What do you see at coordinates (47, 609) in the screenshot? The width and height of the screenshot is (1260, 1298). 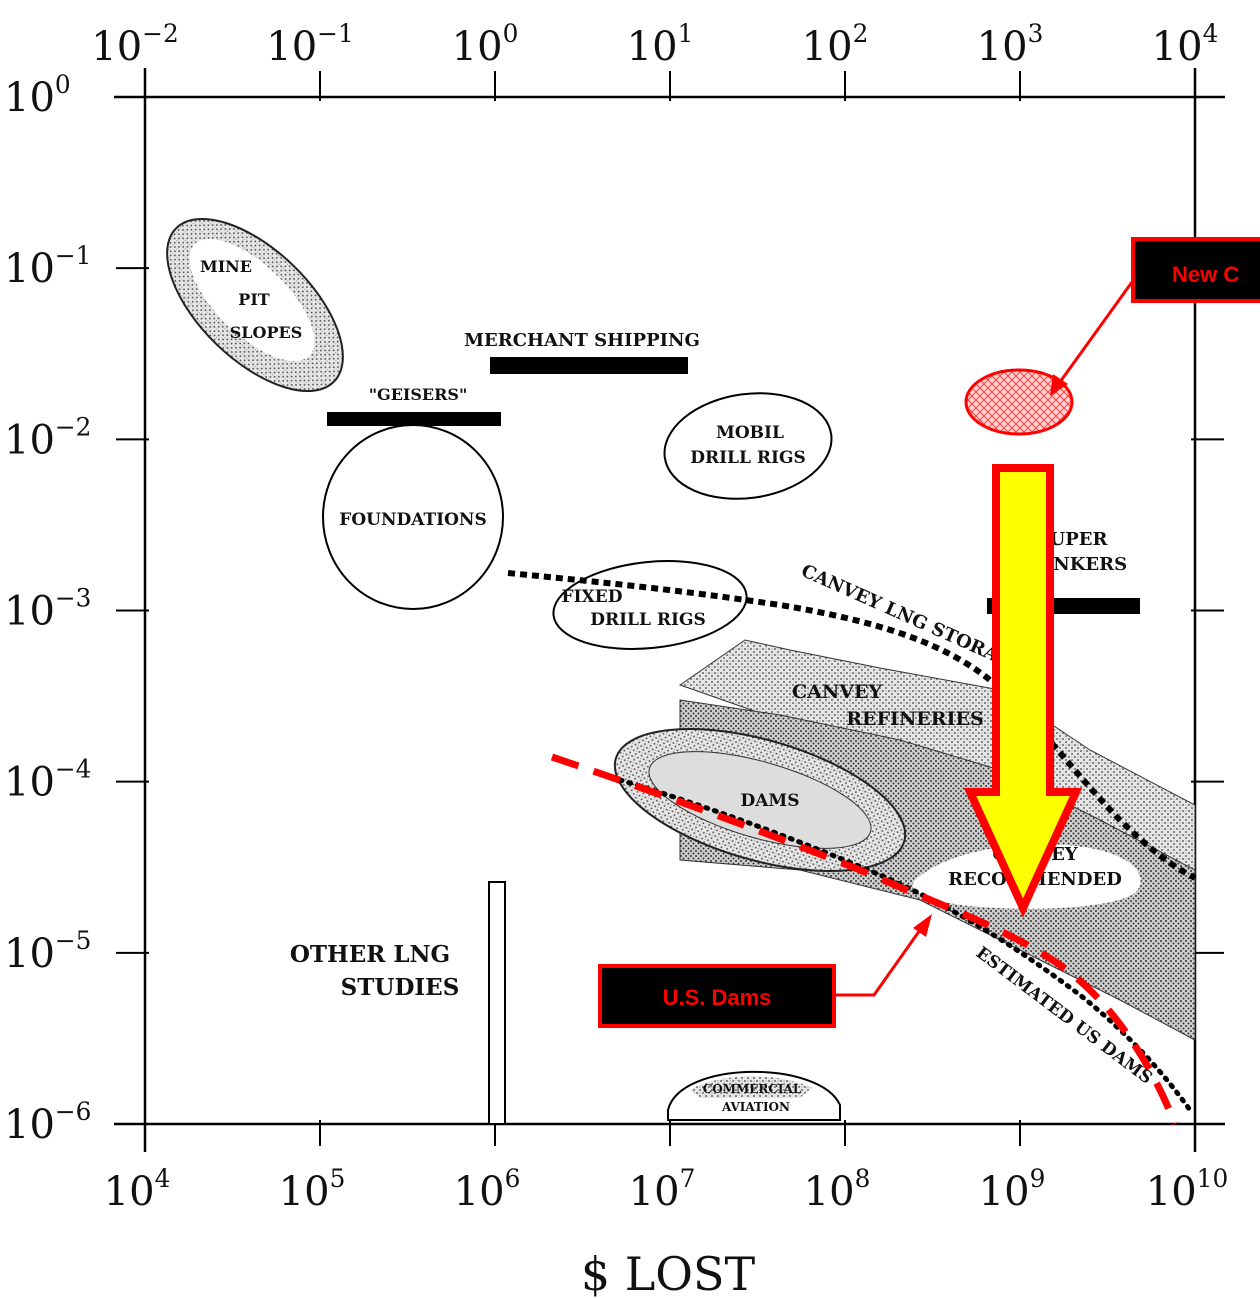 I see `left-tick-label: 10⁻³` at bounding box center [47, 609].